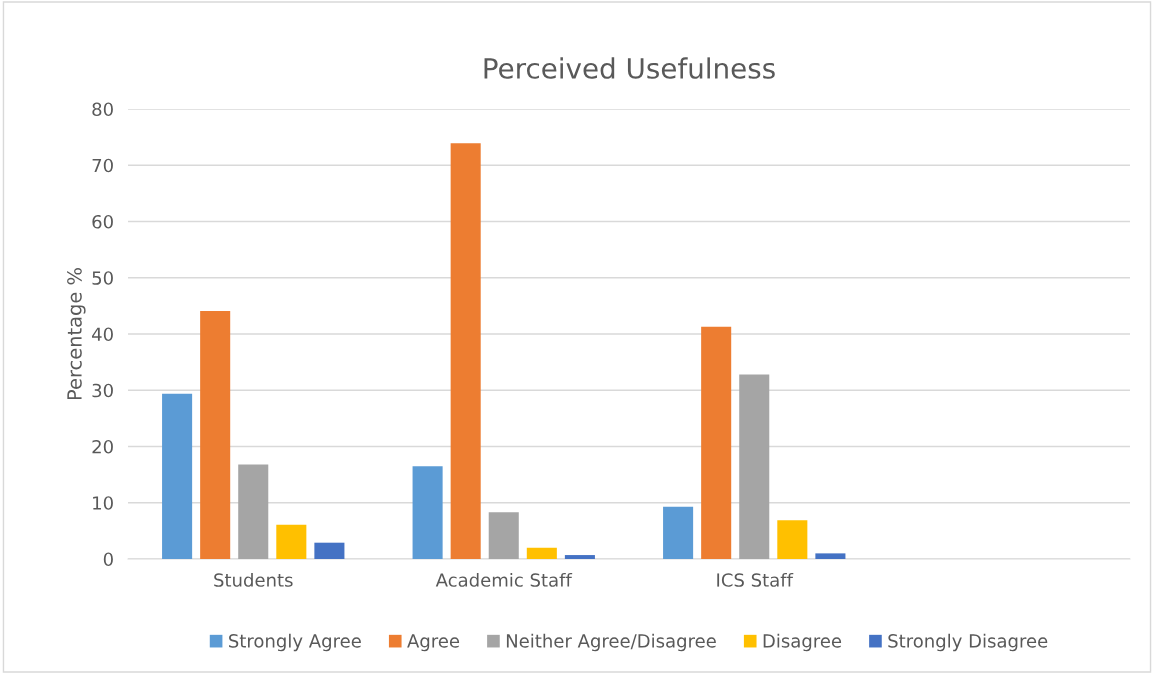  I want to click on y-tick-label: 20, so click(102, 446).